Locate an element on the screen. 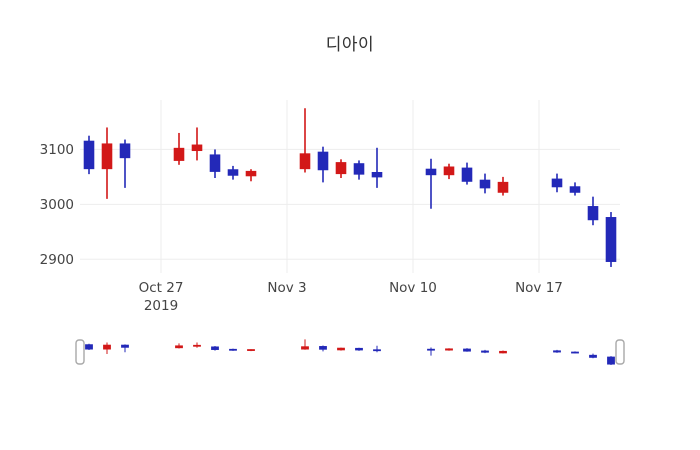 Image resolution: width=700 pixels, height=450 pixels. x-axis-labels: Oct 27 2019 Nov 3 Nov 10 Nov 17 is located at coordinates (351, 297).